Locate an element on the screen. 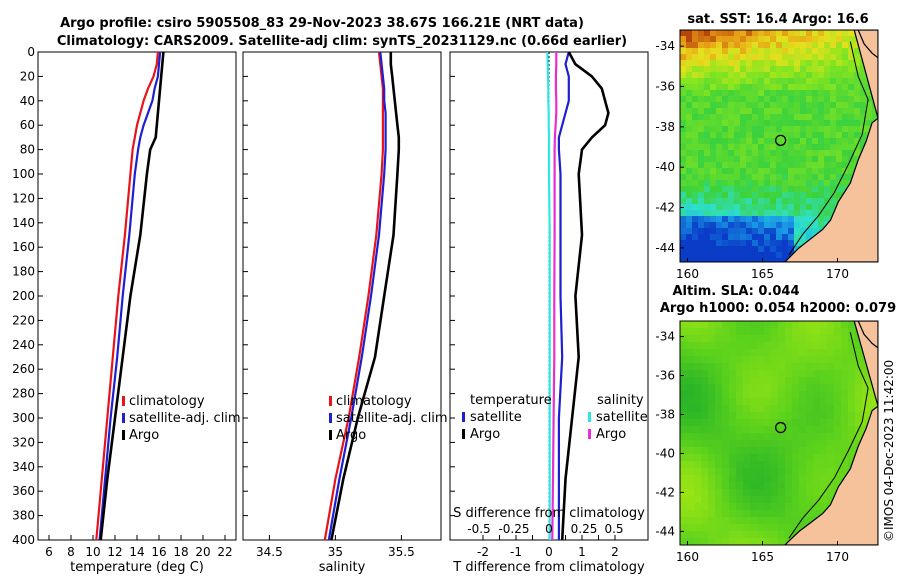  sla-argo-position-marker is located at coordinates (781, 427).